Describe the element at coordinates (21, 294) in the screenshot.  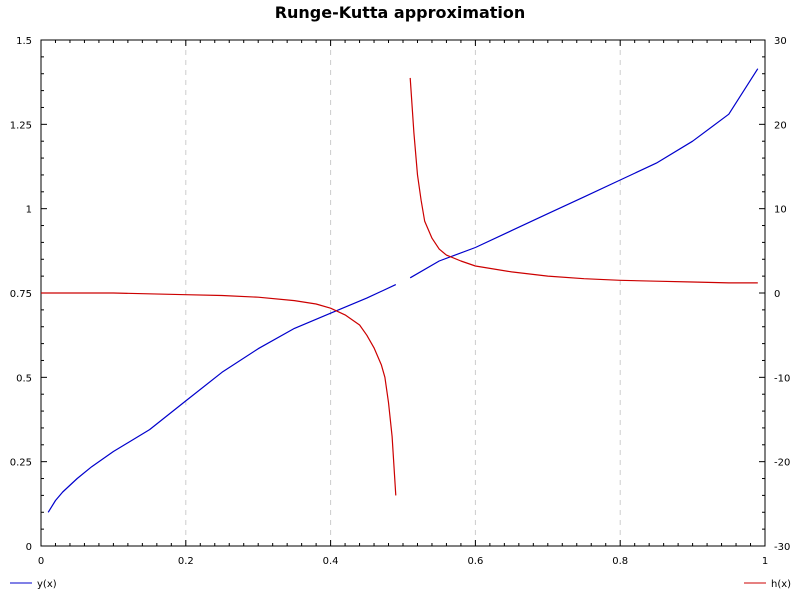
I see `y-left-tick-label: 0.75` at that location.